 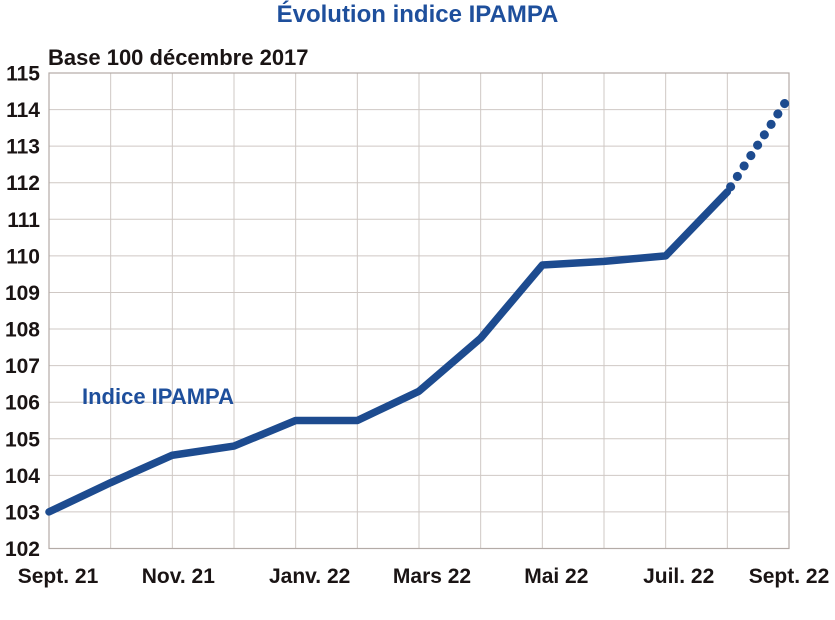 I want to click on y-tick-label: 109, so click(x=22, y=293).